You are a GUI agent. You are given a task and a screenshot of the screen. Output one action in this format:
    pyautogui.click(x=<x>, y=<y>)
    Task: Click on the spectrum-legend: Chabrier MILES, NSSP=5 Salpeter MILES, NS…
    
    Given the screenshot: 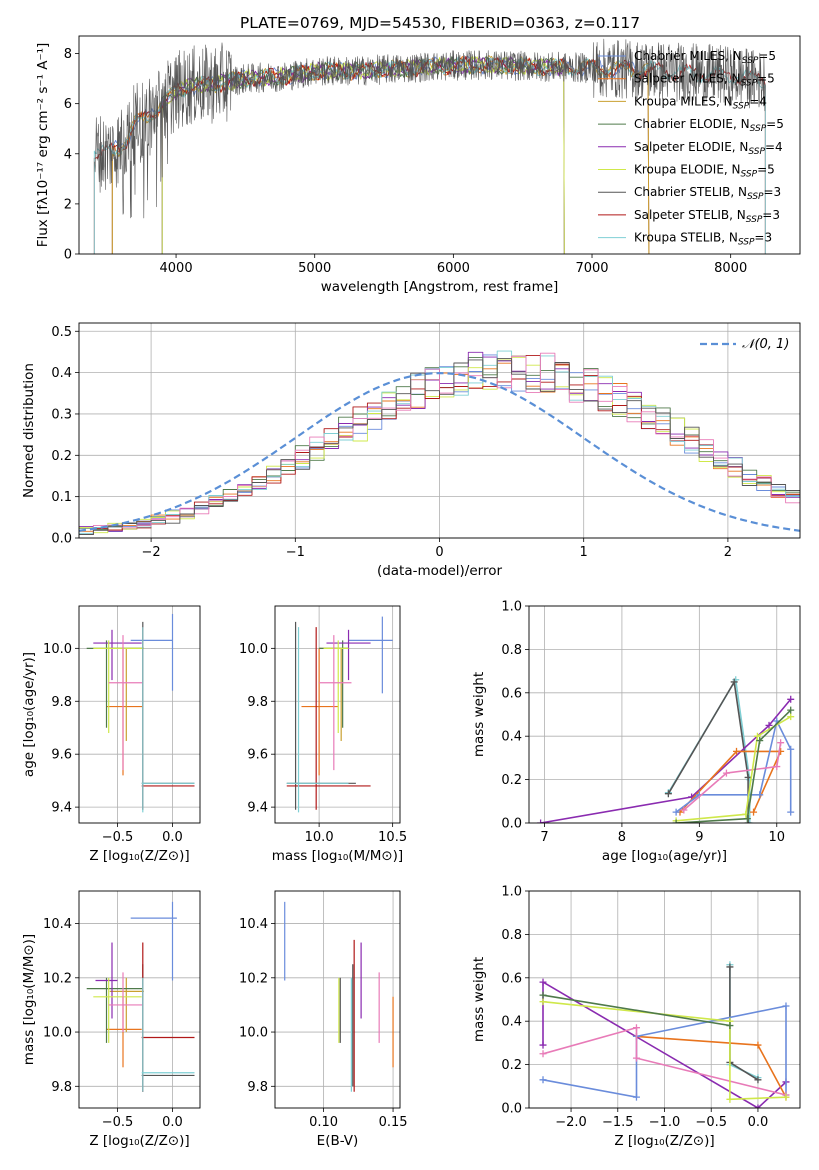 What is the action you would take?
    pyautogui.click(x=691, y=148)
    